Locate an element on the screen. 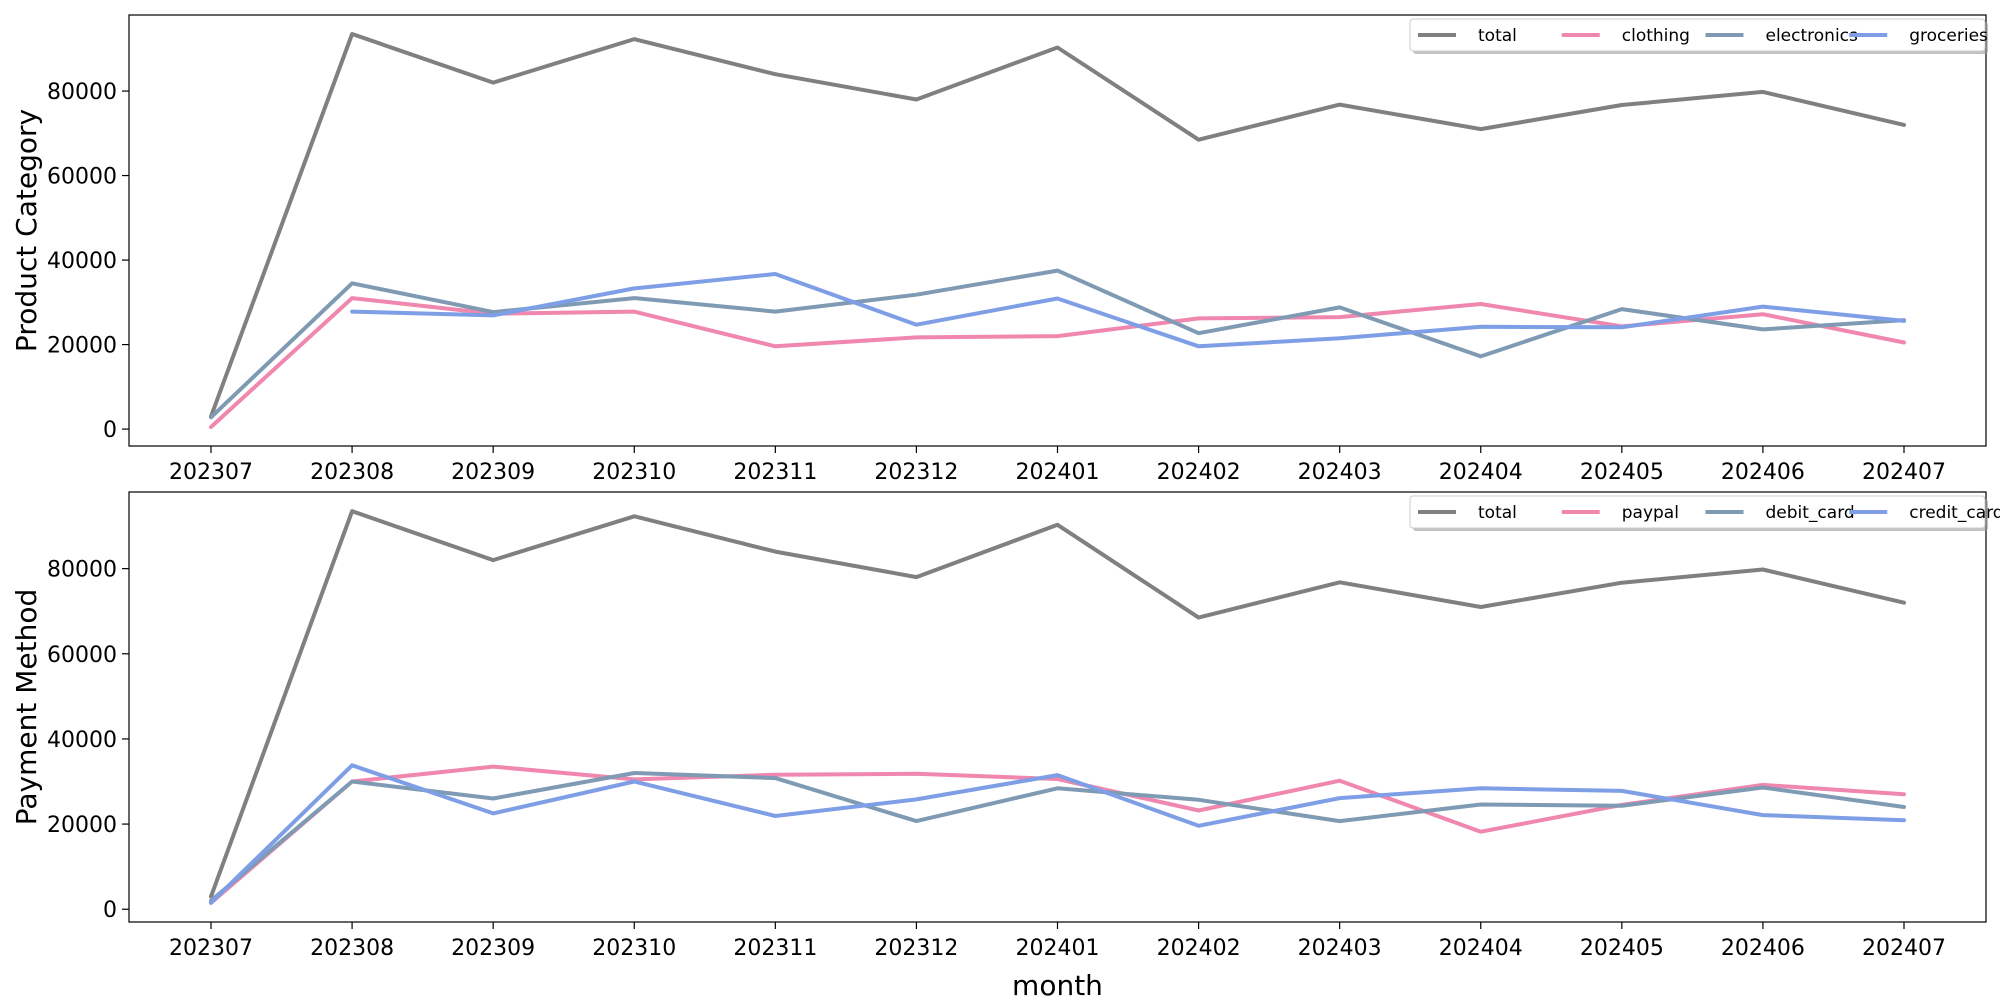 The image size is (2000, 1000). series-line-groceries is located at coordinates (1128, 310).